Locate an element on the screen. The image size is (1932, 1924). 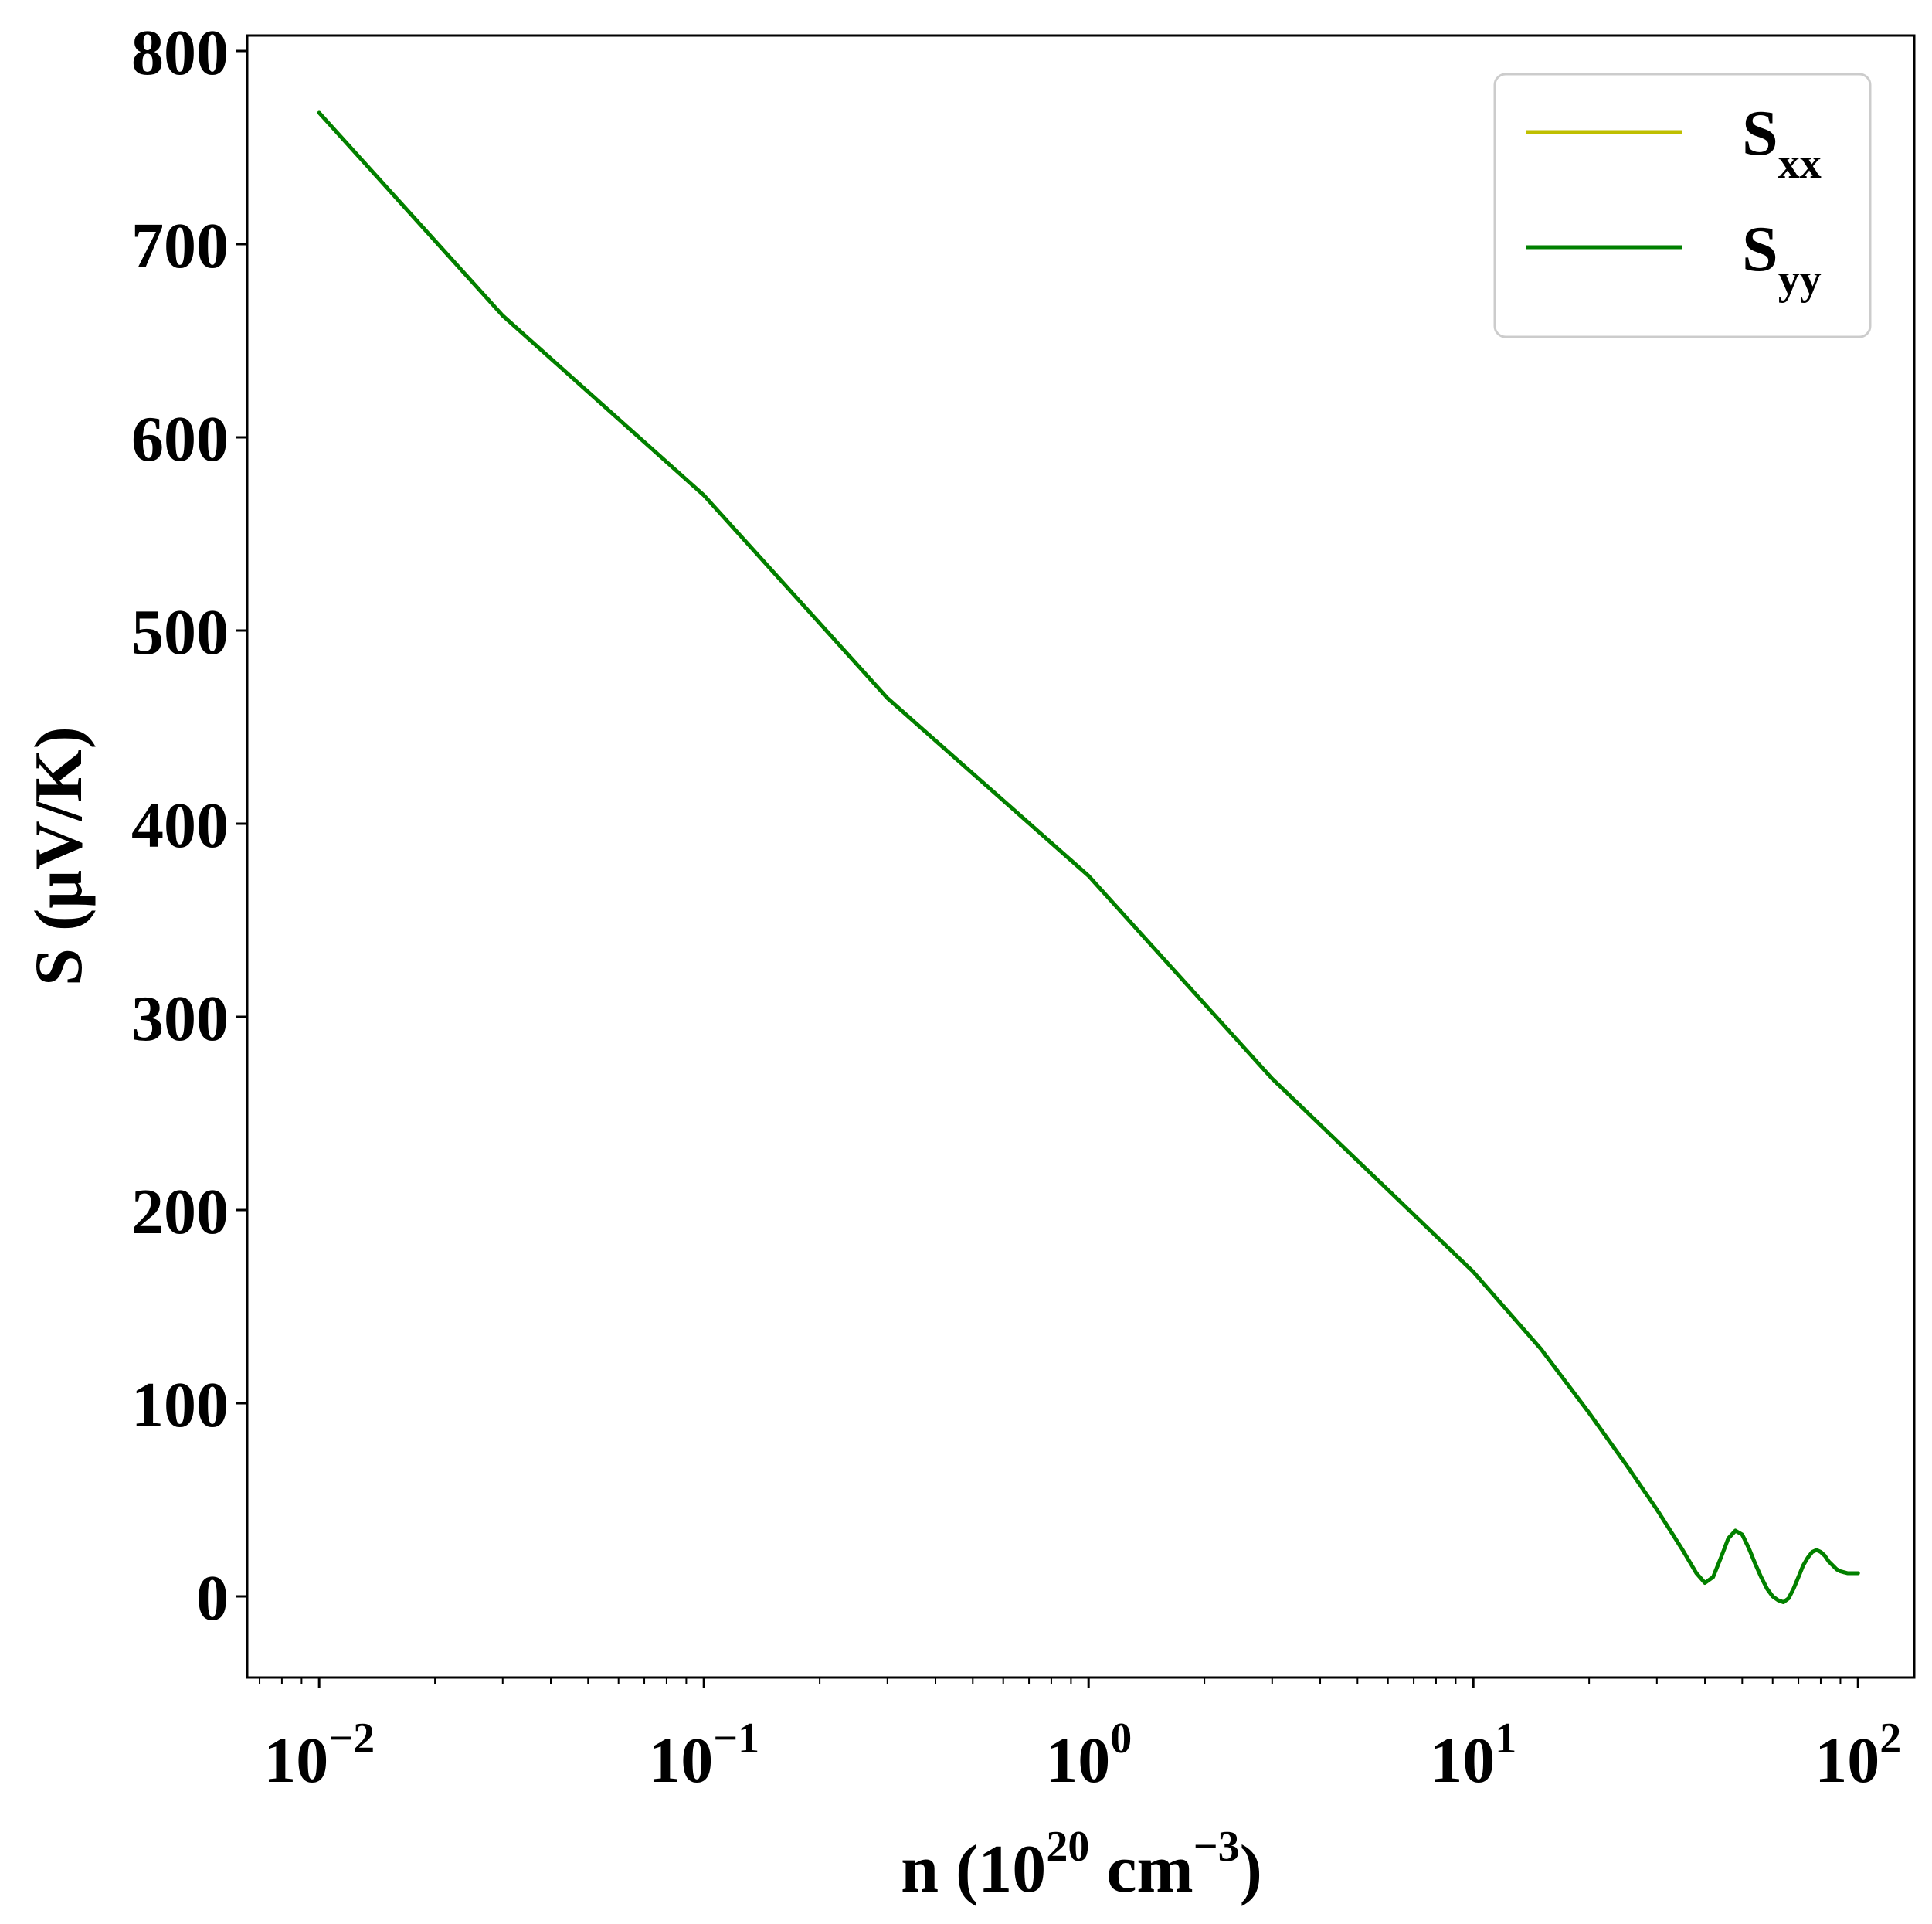
y-tick-label: 800 is located at coordinates (180, 53).